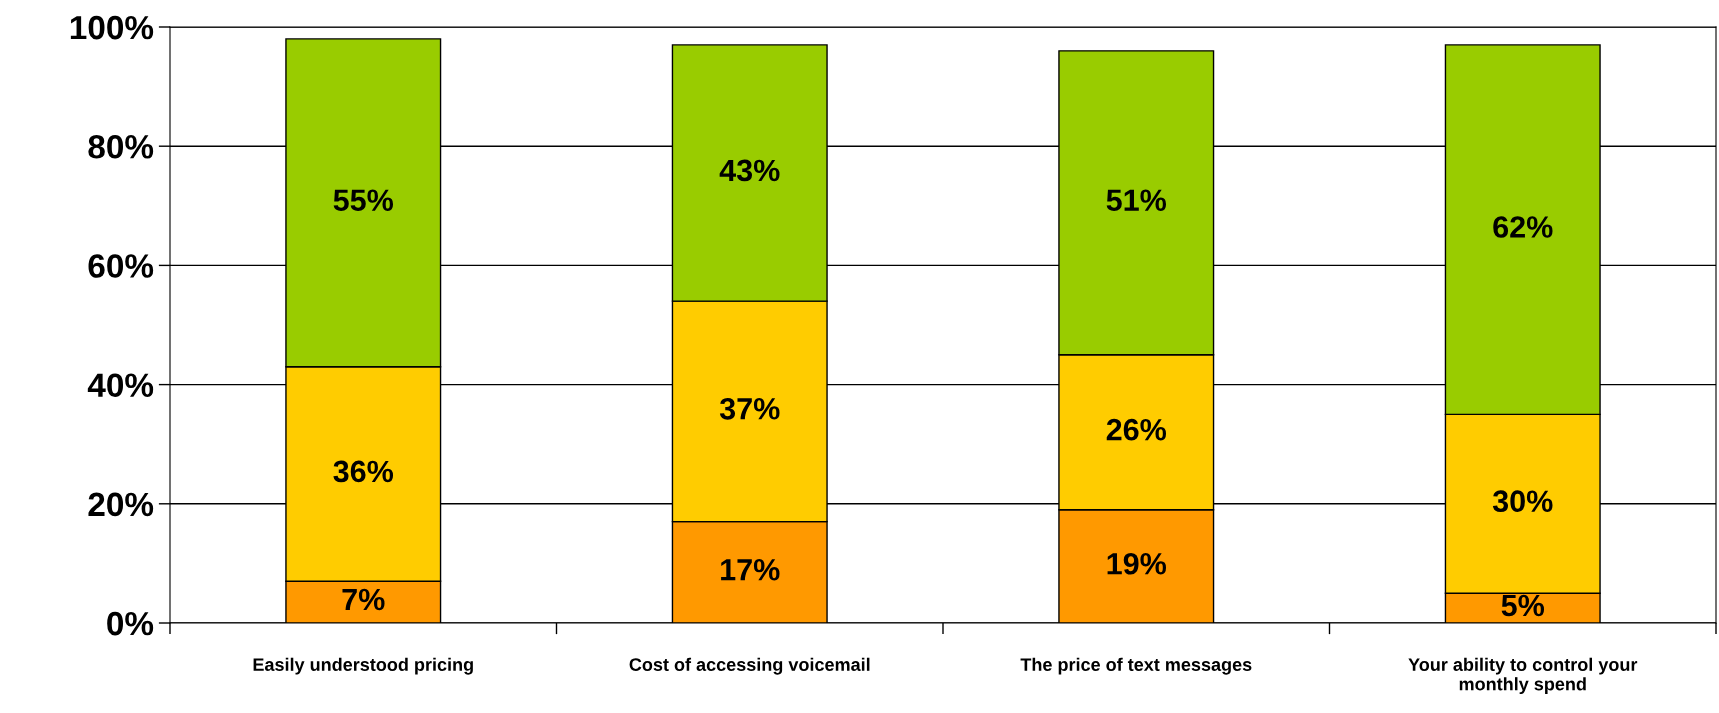  What do you see at coordinates (1523, 605) in the screenshot?
I see `data-label: 5%` at bounding box center [1523, 605].